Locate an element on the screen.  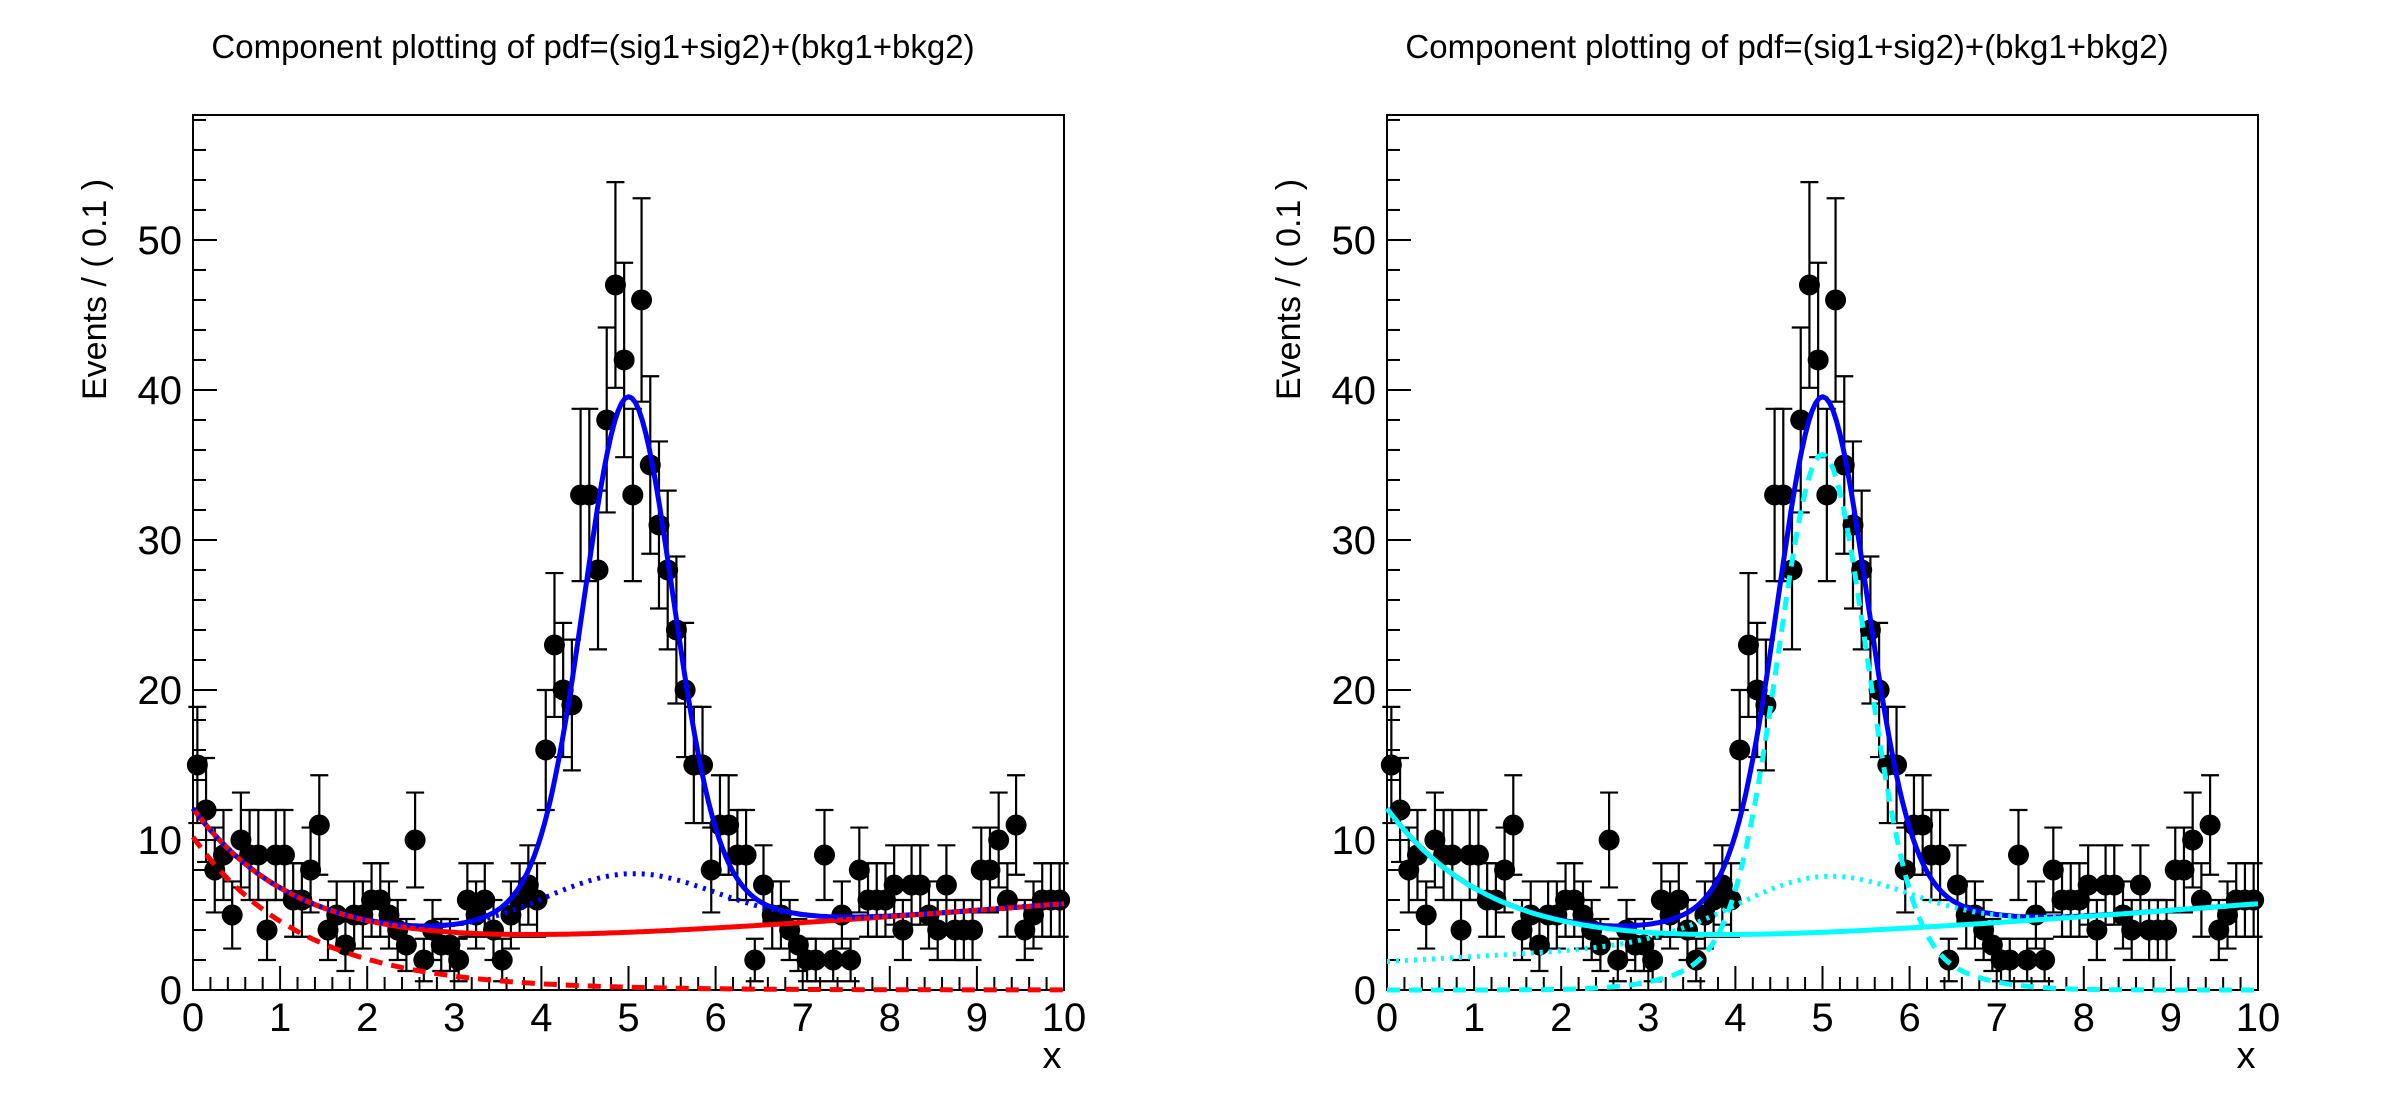
x-tick-label: 7 is located at coordinates (803, 1018).